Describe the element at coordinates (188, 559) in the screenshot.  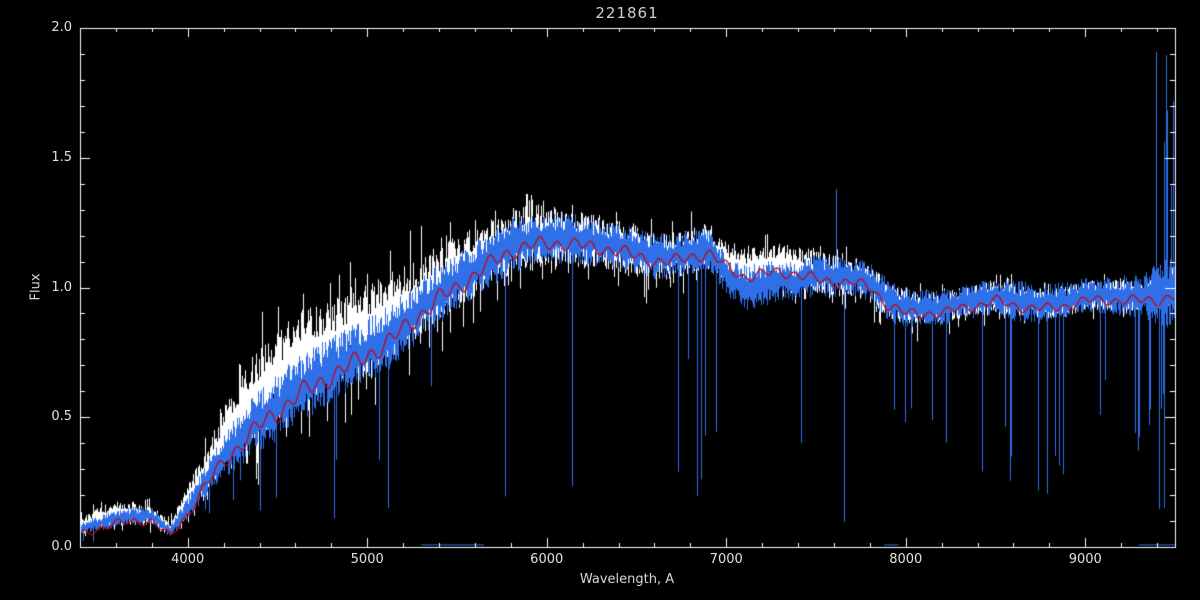
I see `x-tick-label: 4000` at that location.